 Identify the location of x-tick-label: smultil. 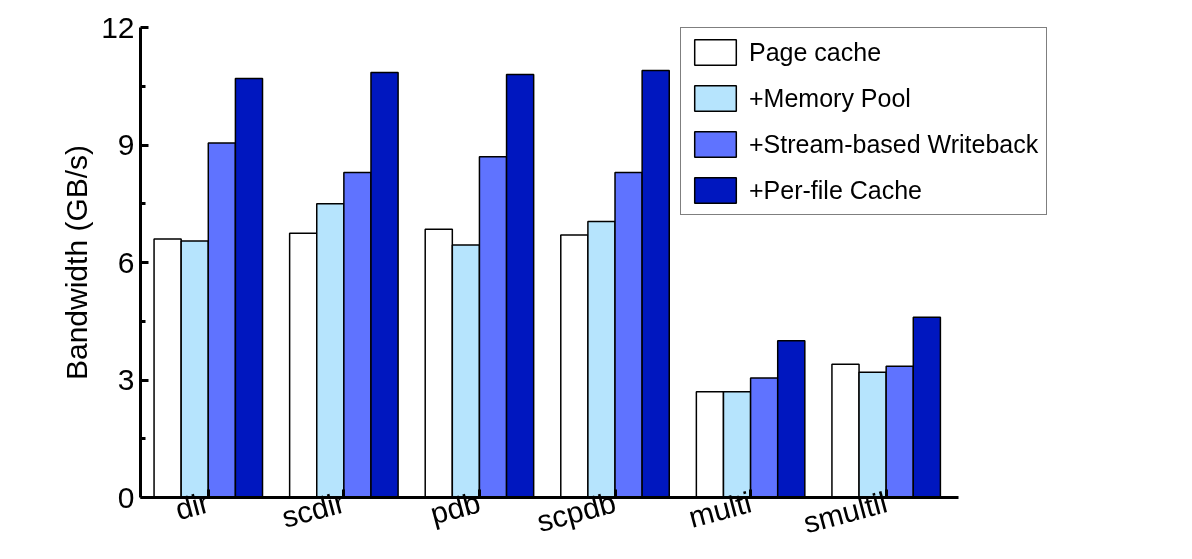
(845, 512).